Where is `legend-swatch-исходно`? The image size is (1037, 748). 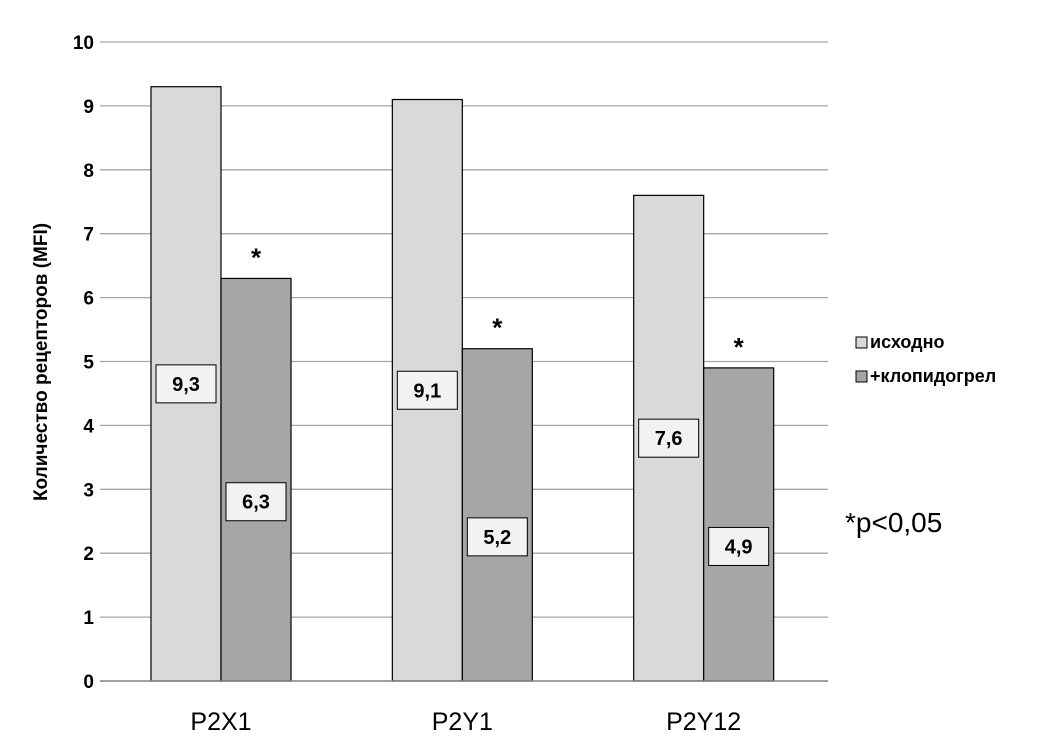 legend-swatch-исходно is located at coordinates (861, 342).